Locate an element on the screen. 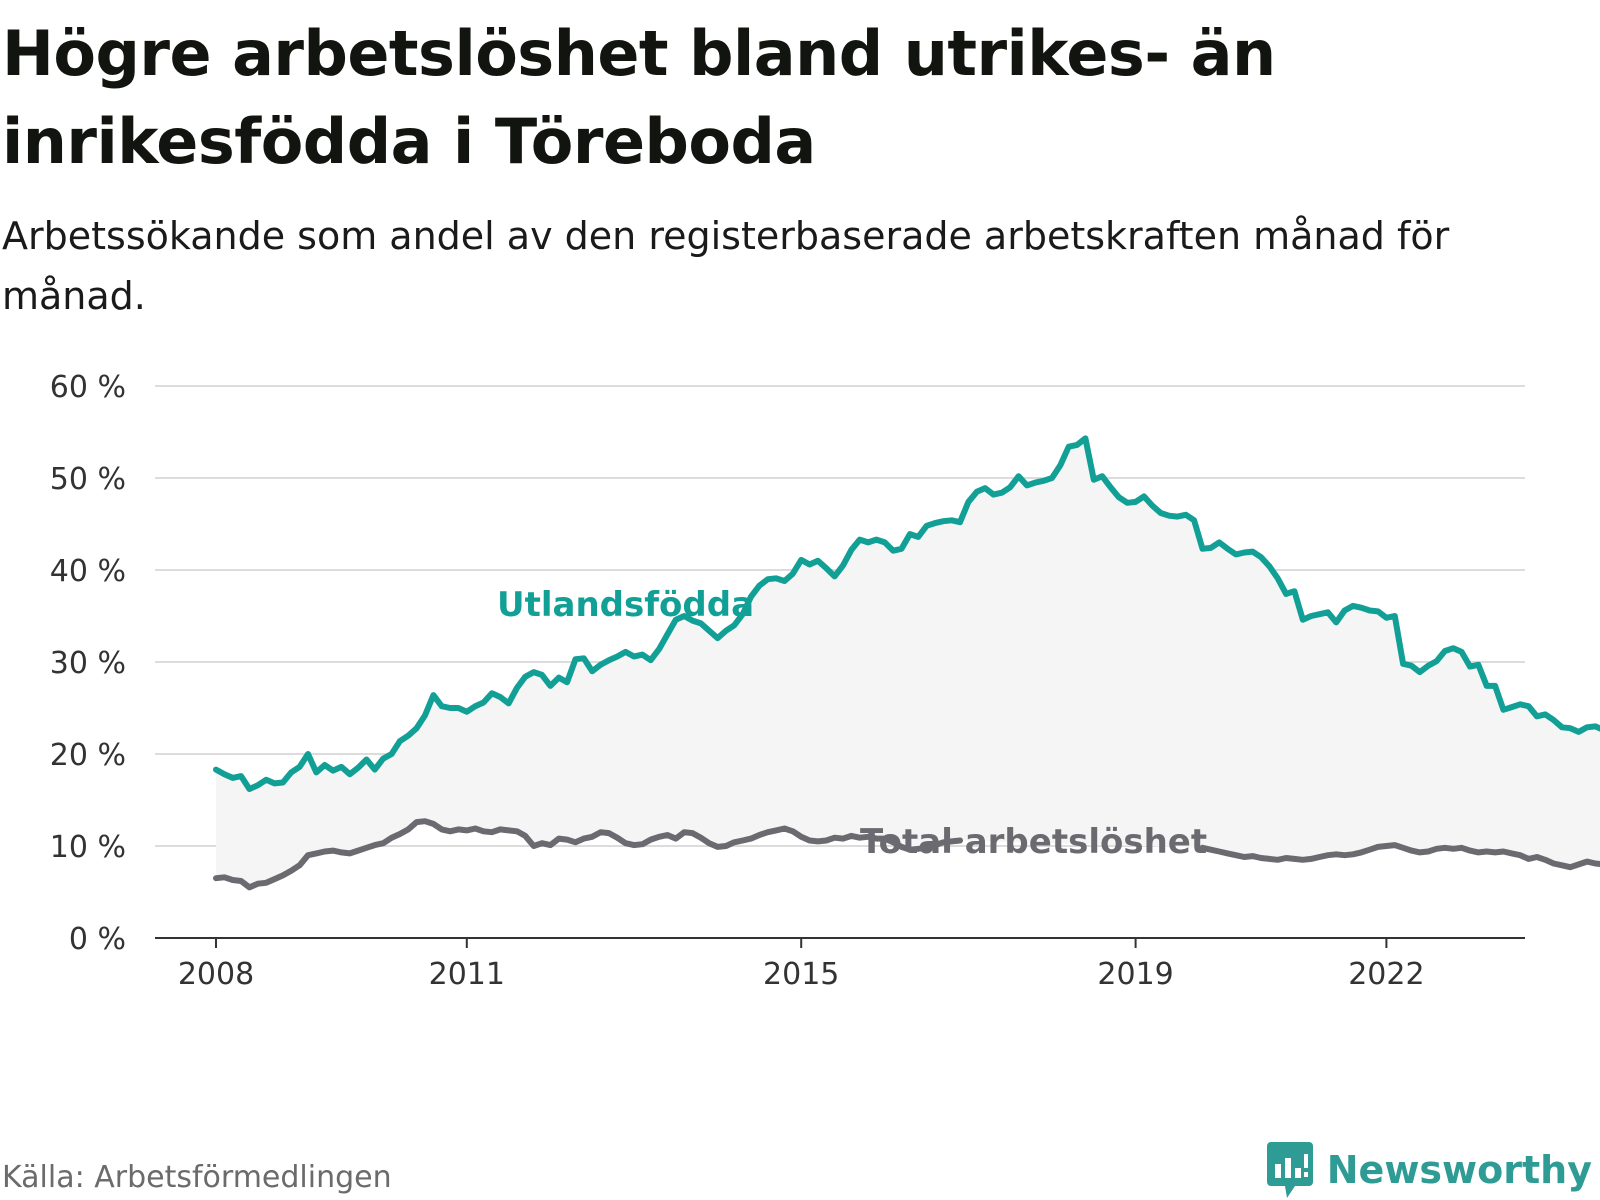 This screenshot has width=1600, height=1200. y-tick-label: 10 % is located at coordinates (88, 847).